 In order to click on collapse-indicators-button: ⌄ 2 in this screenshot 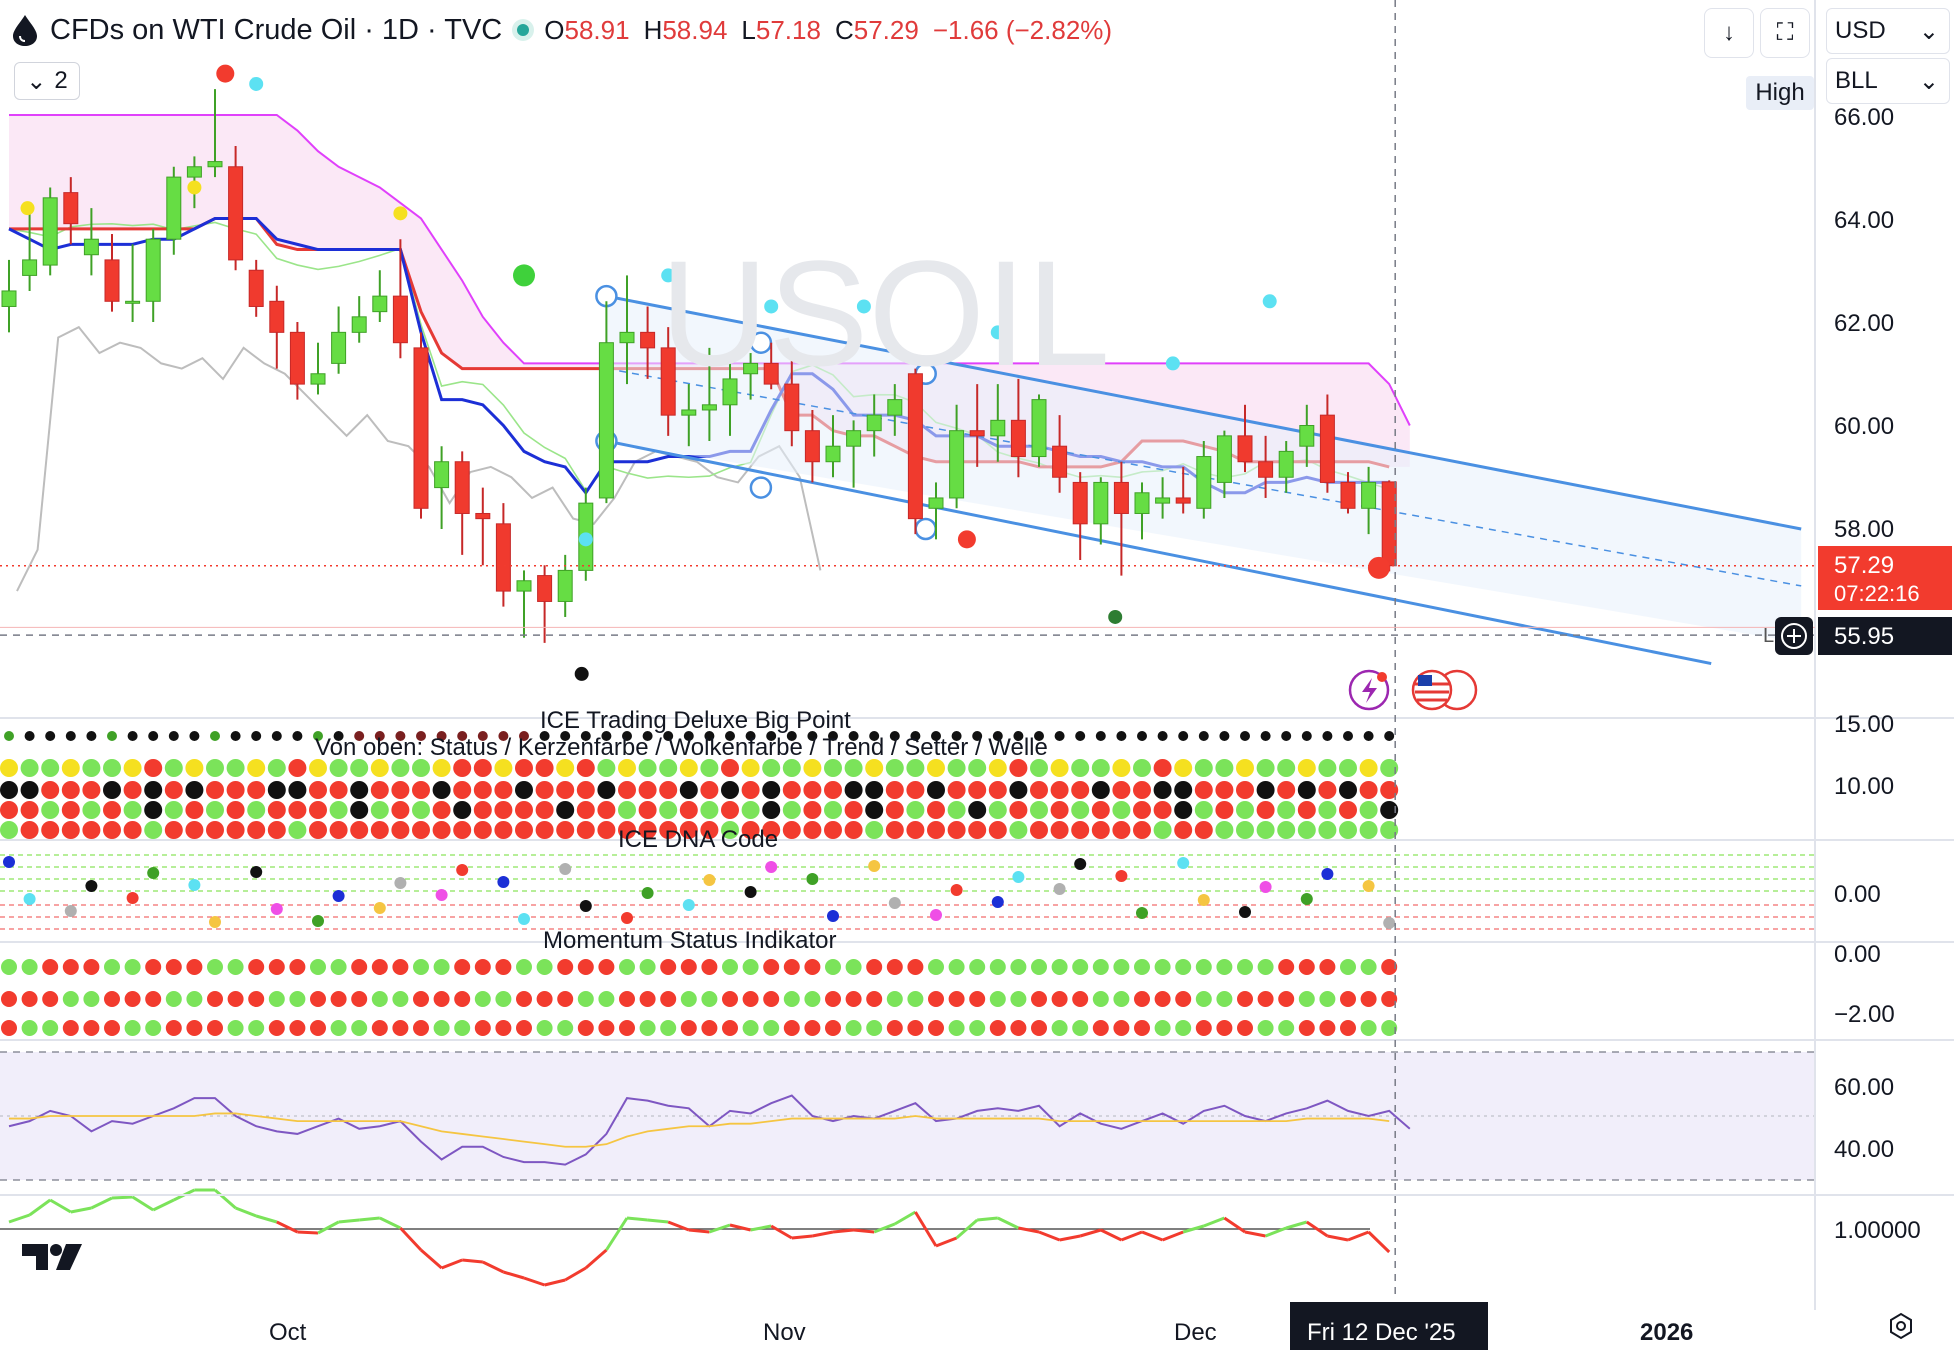, I will do `click(47, 81)`.